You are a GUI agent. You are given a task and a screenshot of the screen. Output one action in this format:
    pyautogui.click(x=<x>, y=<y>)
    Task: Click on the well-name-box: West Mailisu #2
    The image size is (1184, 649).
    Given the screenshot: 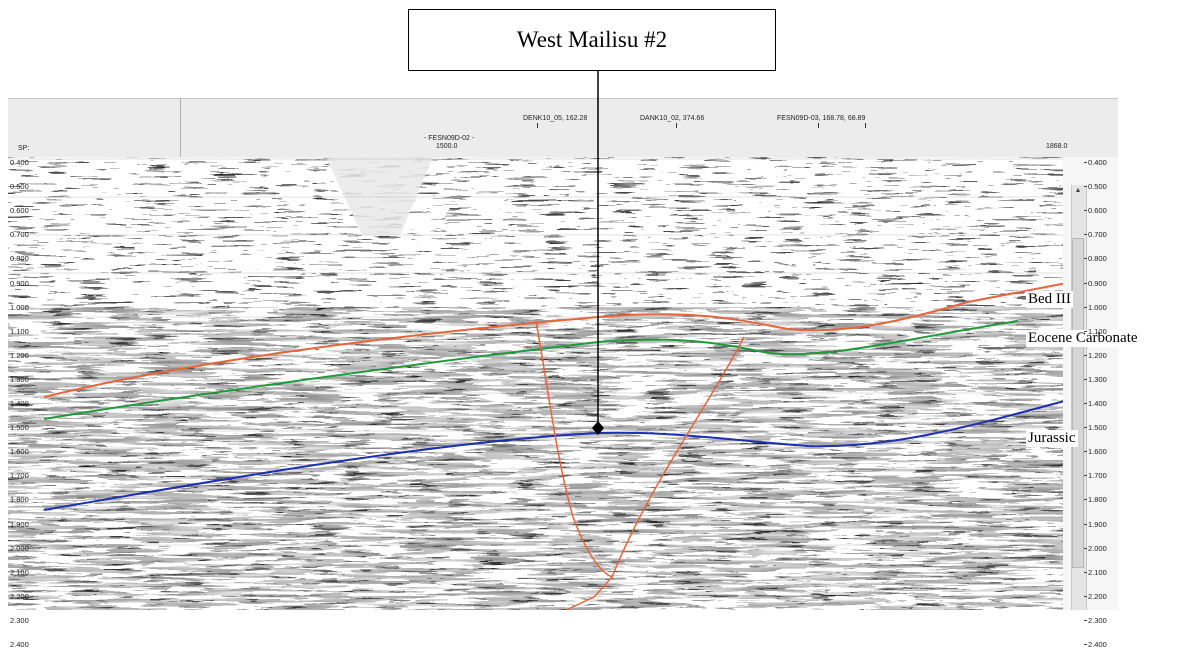 What is the action you would take?
    pyautogui.click(x=592, y=40)
    